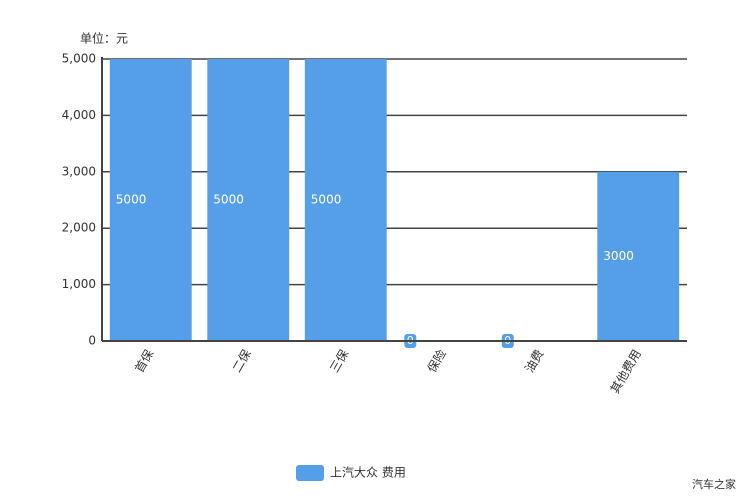  I want to click on legend-swatch, so click(310, 473).